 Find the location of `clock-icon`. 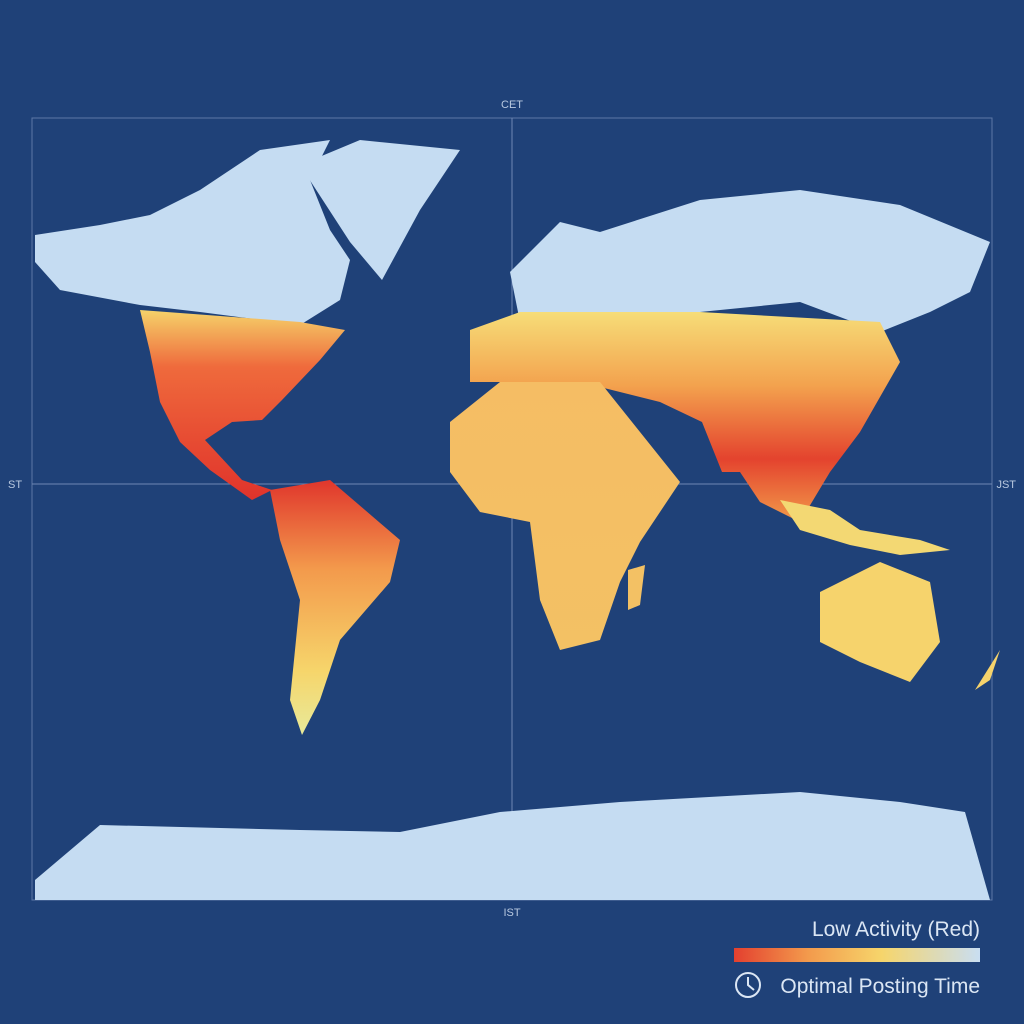

clock-icon is located at coordinates (748, 985).